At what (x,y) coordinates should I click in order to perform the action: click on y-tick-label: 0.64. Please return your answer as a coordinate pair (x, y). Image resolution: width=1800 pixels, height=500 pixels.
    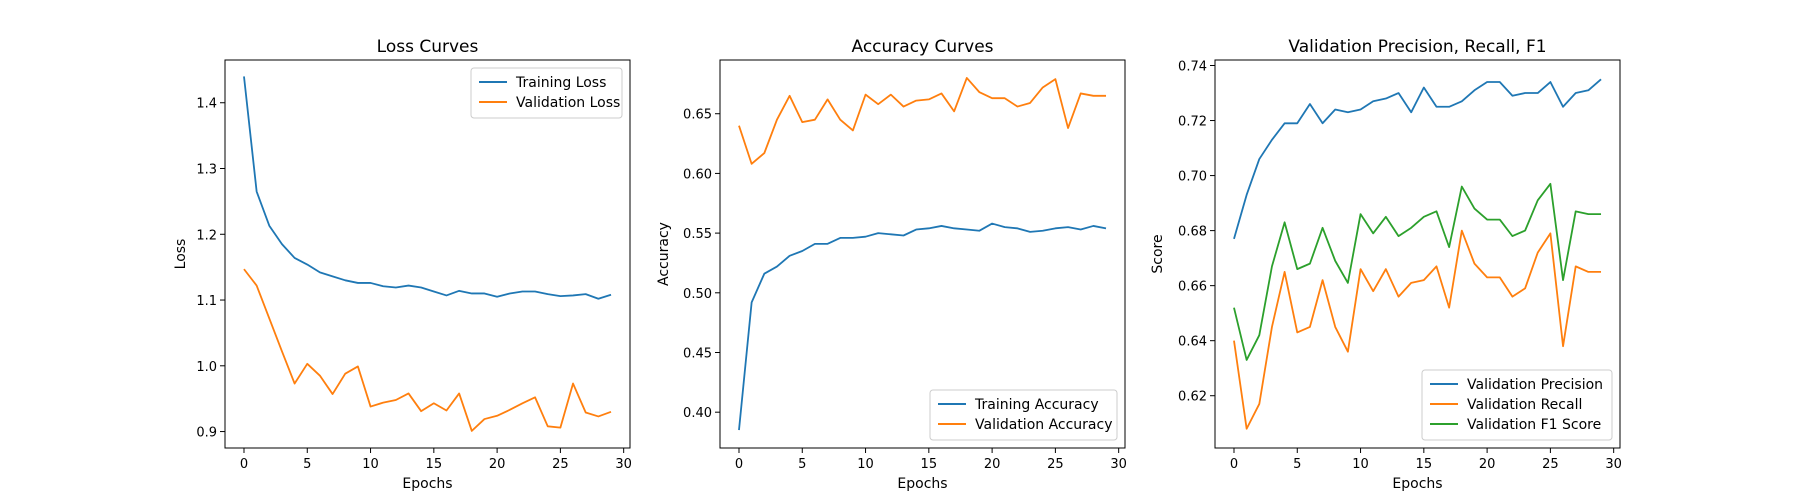
    Looking at the image, I should click on (1192, 342).